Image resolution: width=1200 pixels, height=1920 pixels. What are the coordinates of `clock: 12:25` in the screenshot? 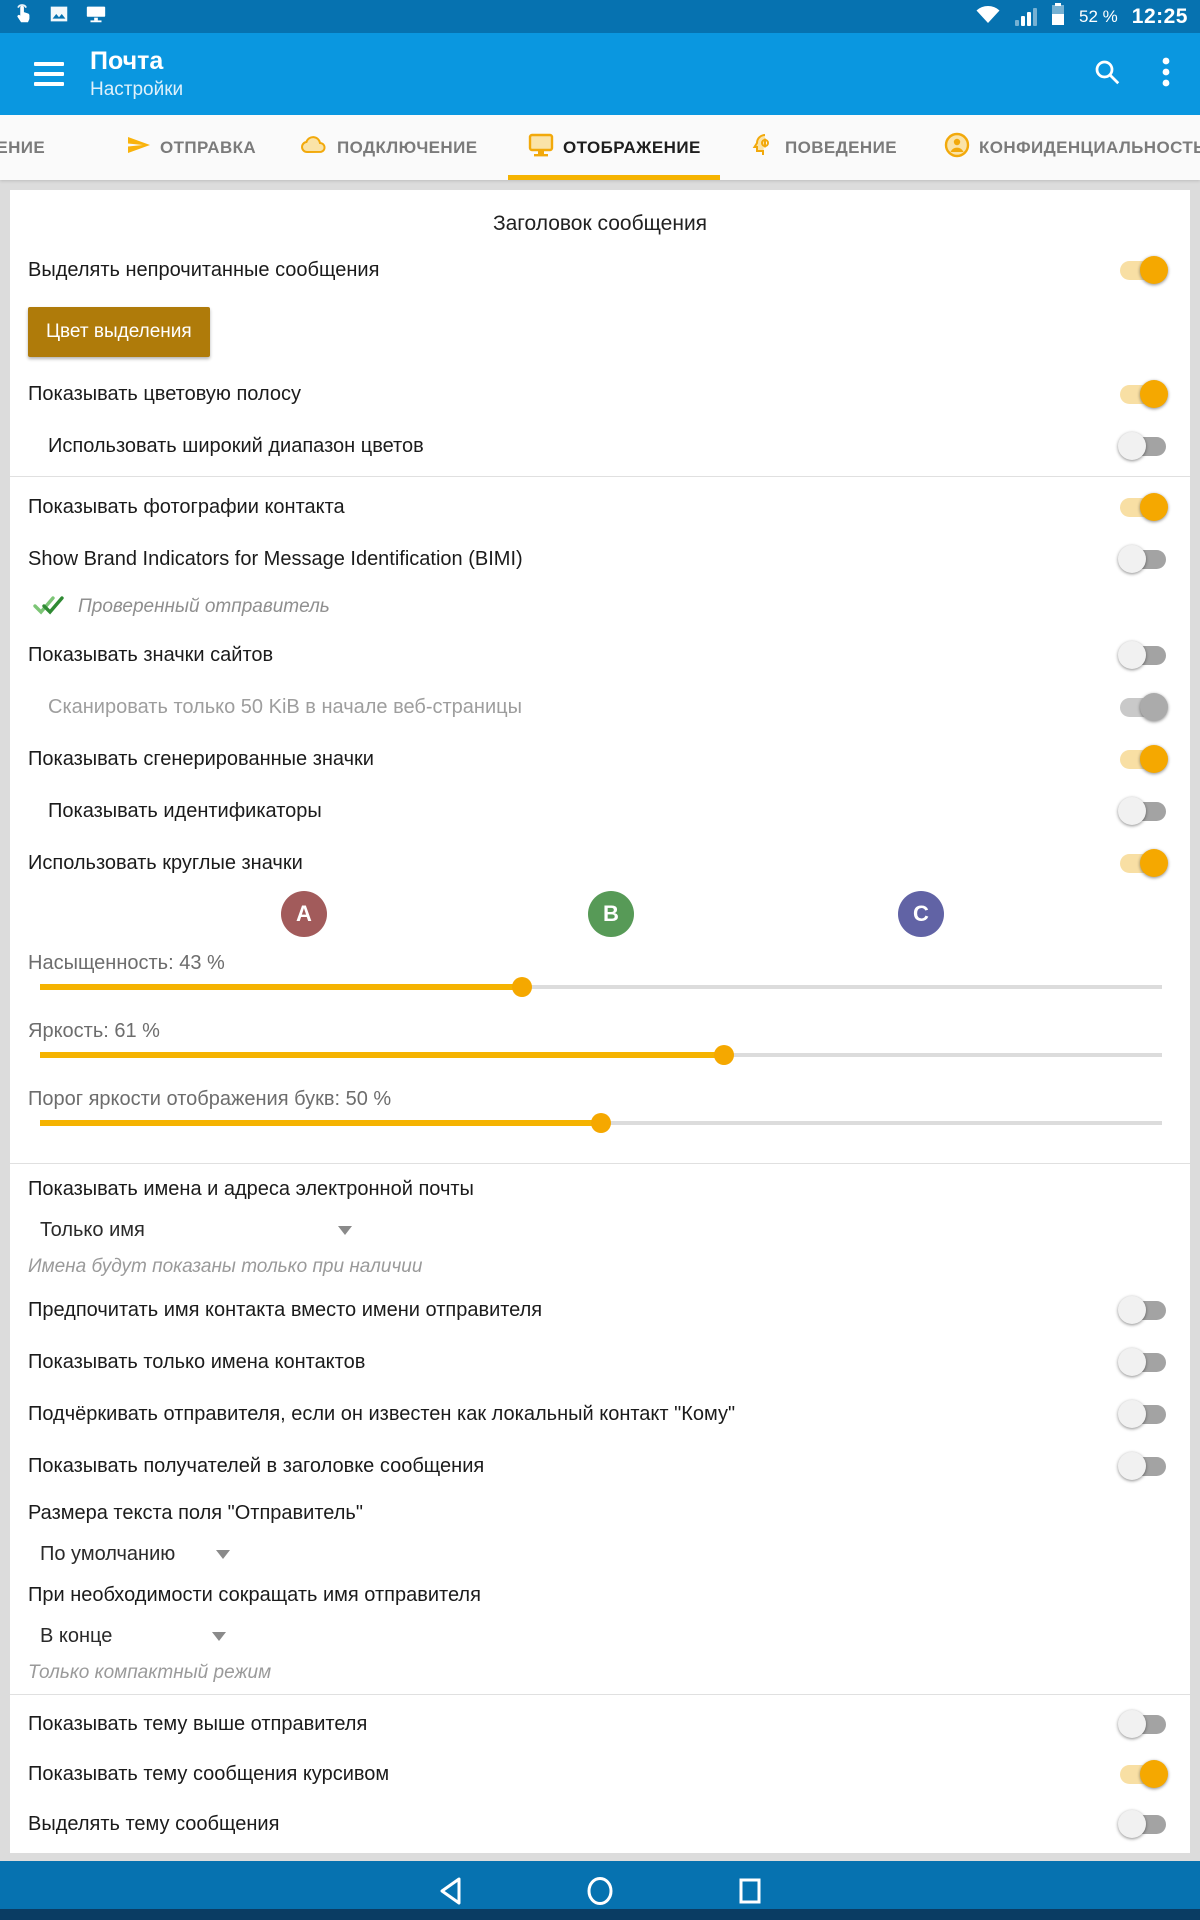 It's located at (1159, 16).